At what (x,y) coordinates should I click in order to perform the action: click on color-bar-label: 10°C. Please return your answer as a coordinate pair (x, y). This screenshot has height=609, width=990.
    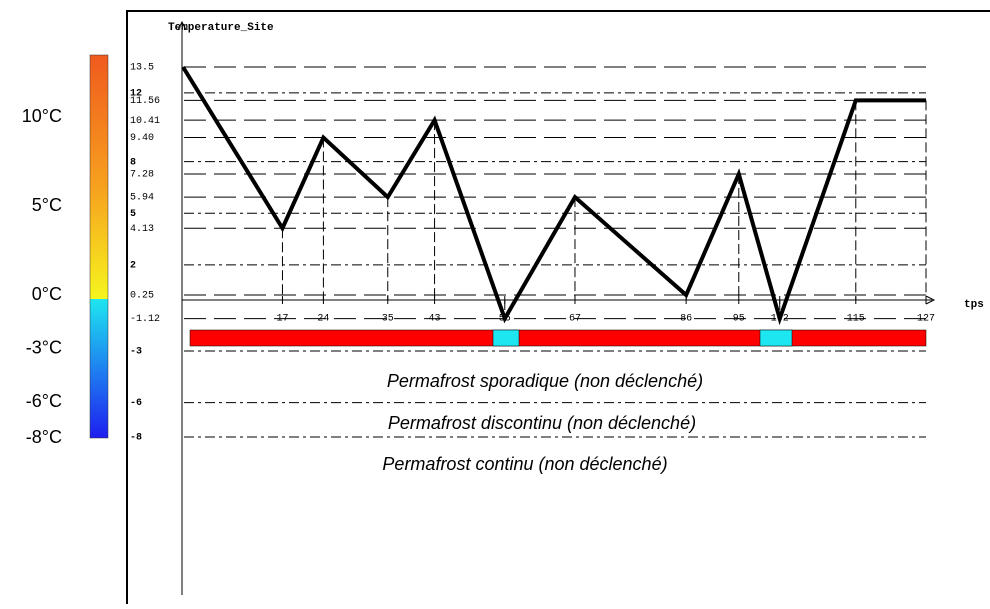
    Looking at the image, I should click on (42, 116).